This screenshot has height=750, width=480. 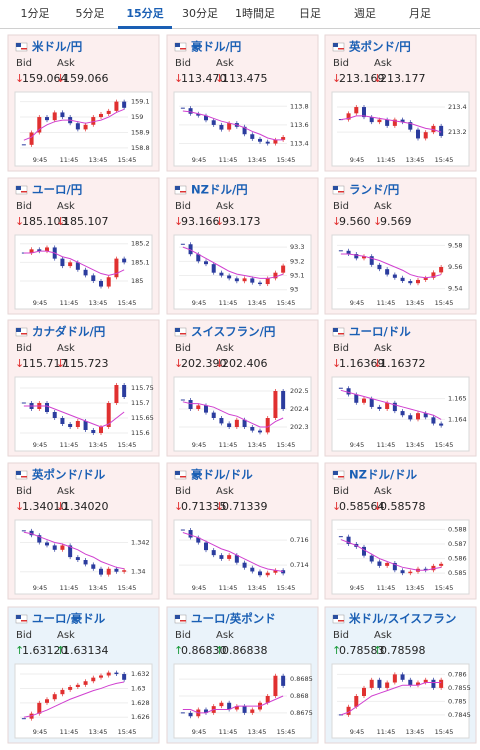 I want to click on tab: 5分足, so click(x=90, y=14).